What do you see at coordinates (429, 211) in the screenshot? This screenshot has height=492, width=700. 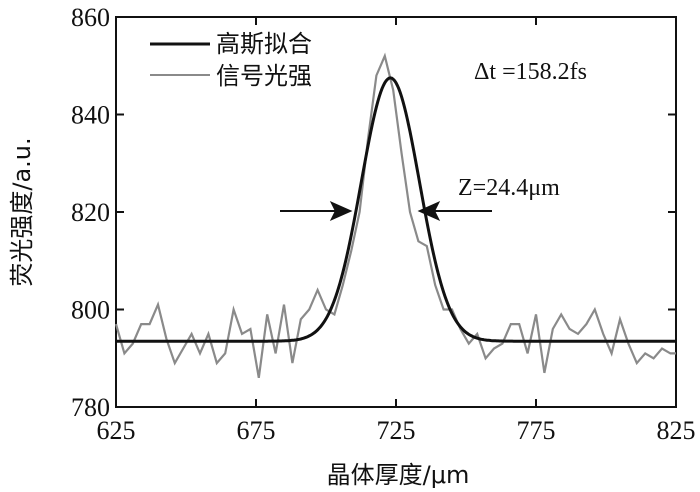 I see `right-arrow-head` at bounding box center [429, 211].